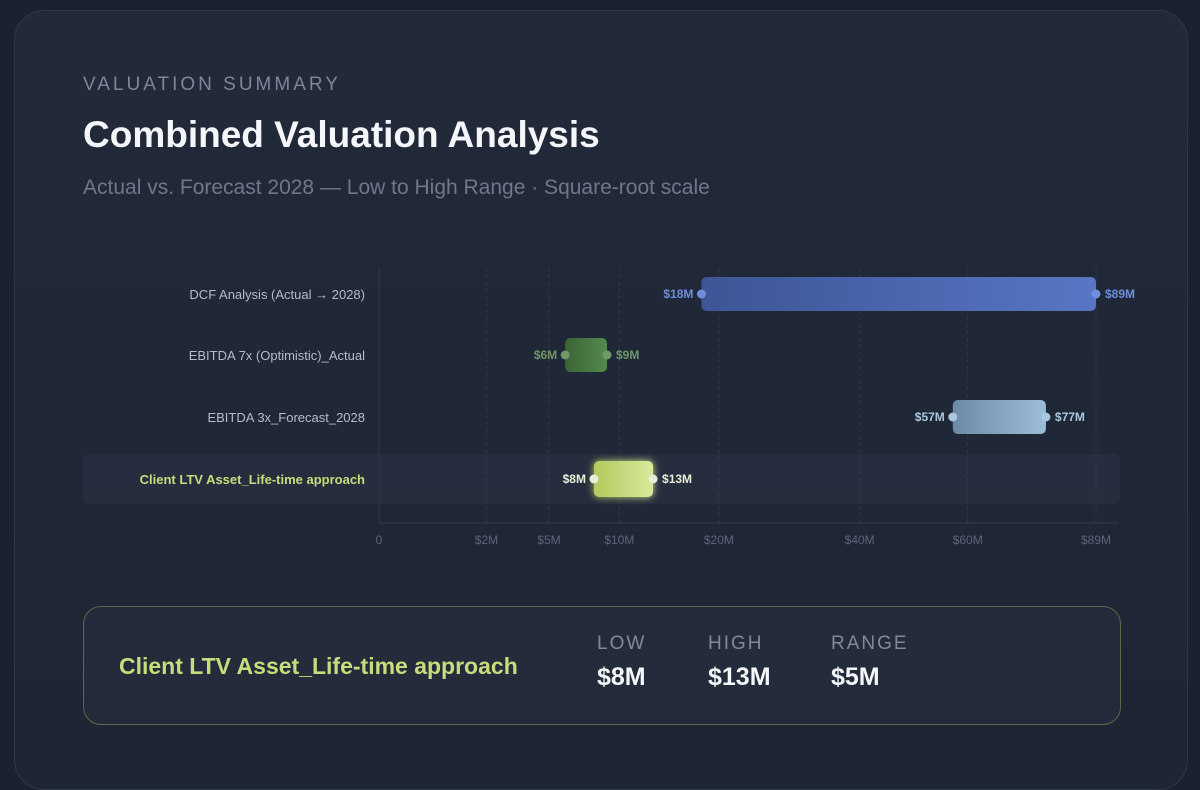 This screenshot has height=790, width=1200. What do you see at coordinates (252, 479) in the screenshot?
I see `category-label: Client LTV Asset_Life-time approach` at bounding box center [252, 479].